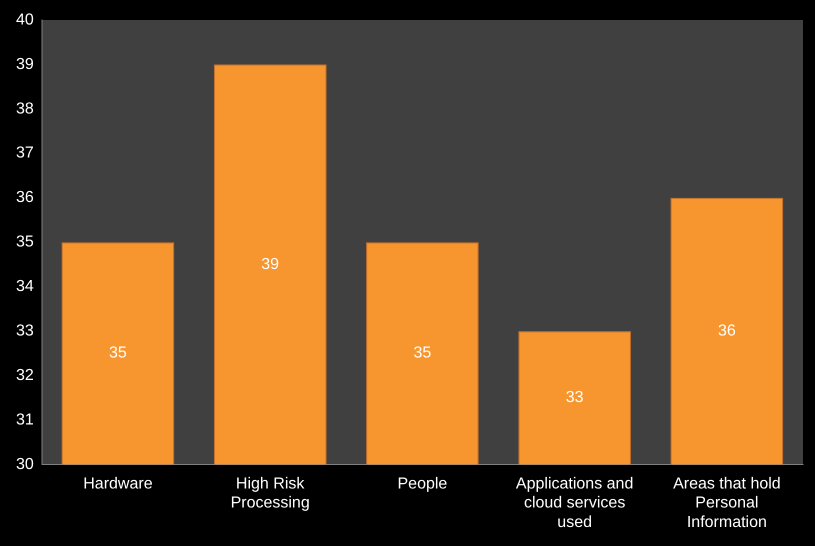 The width and height of the screenshot is (815, 546). I want to click on y-tick-label: 34, so click(25, 287).